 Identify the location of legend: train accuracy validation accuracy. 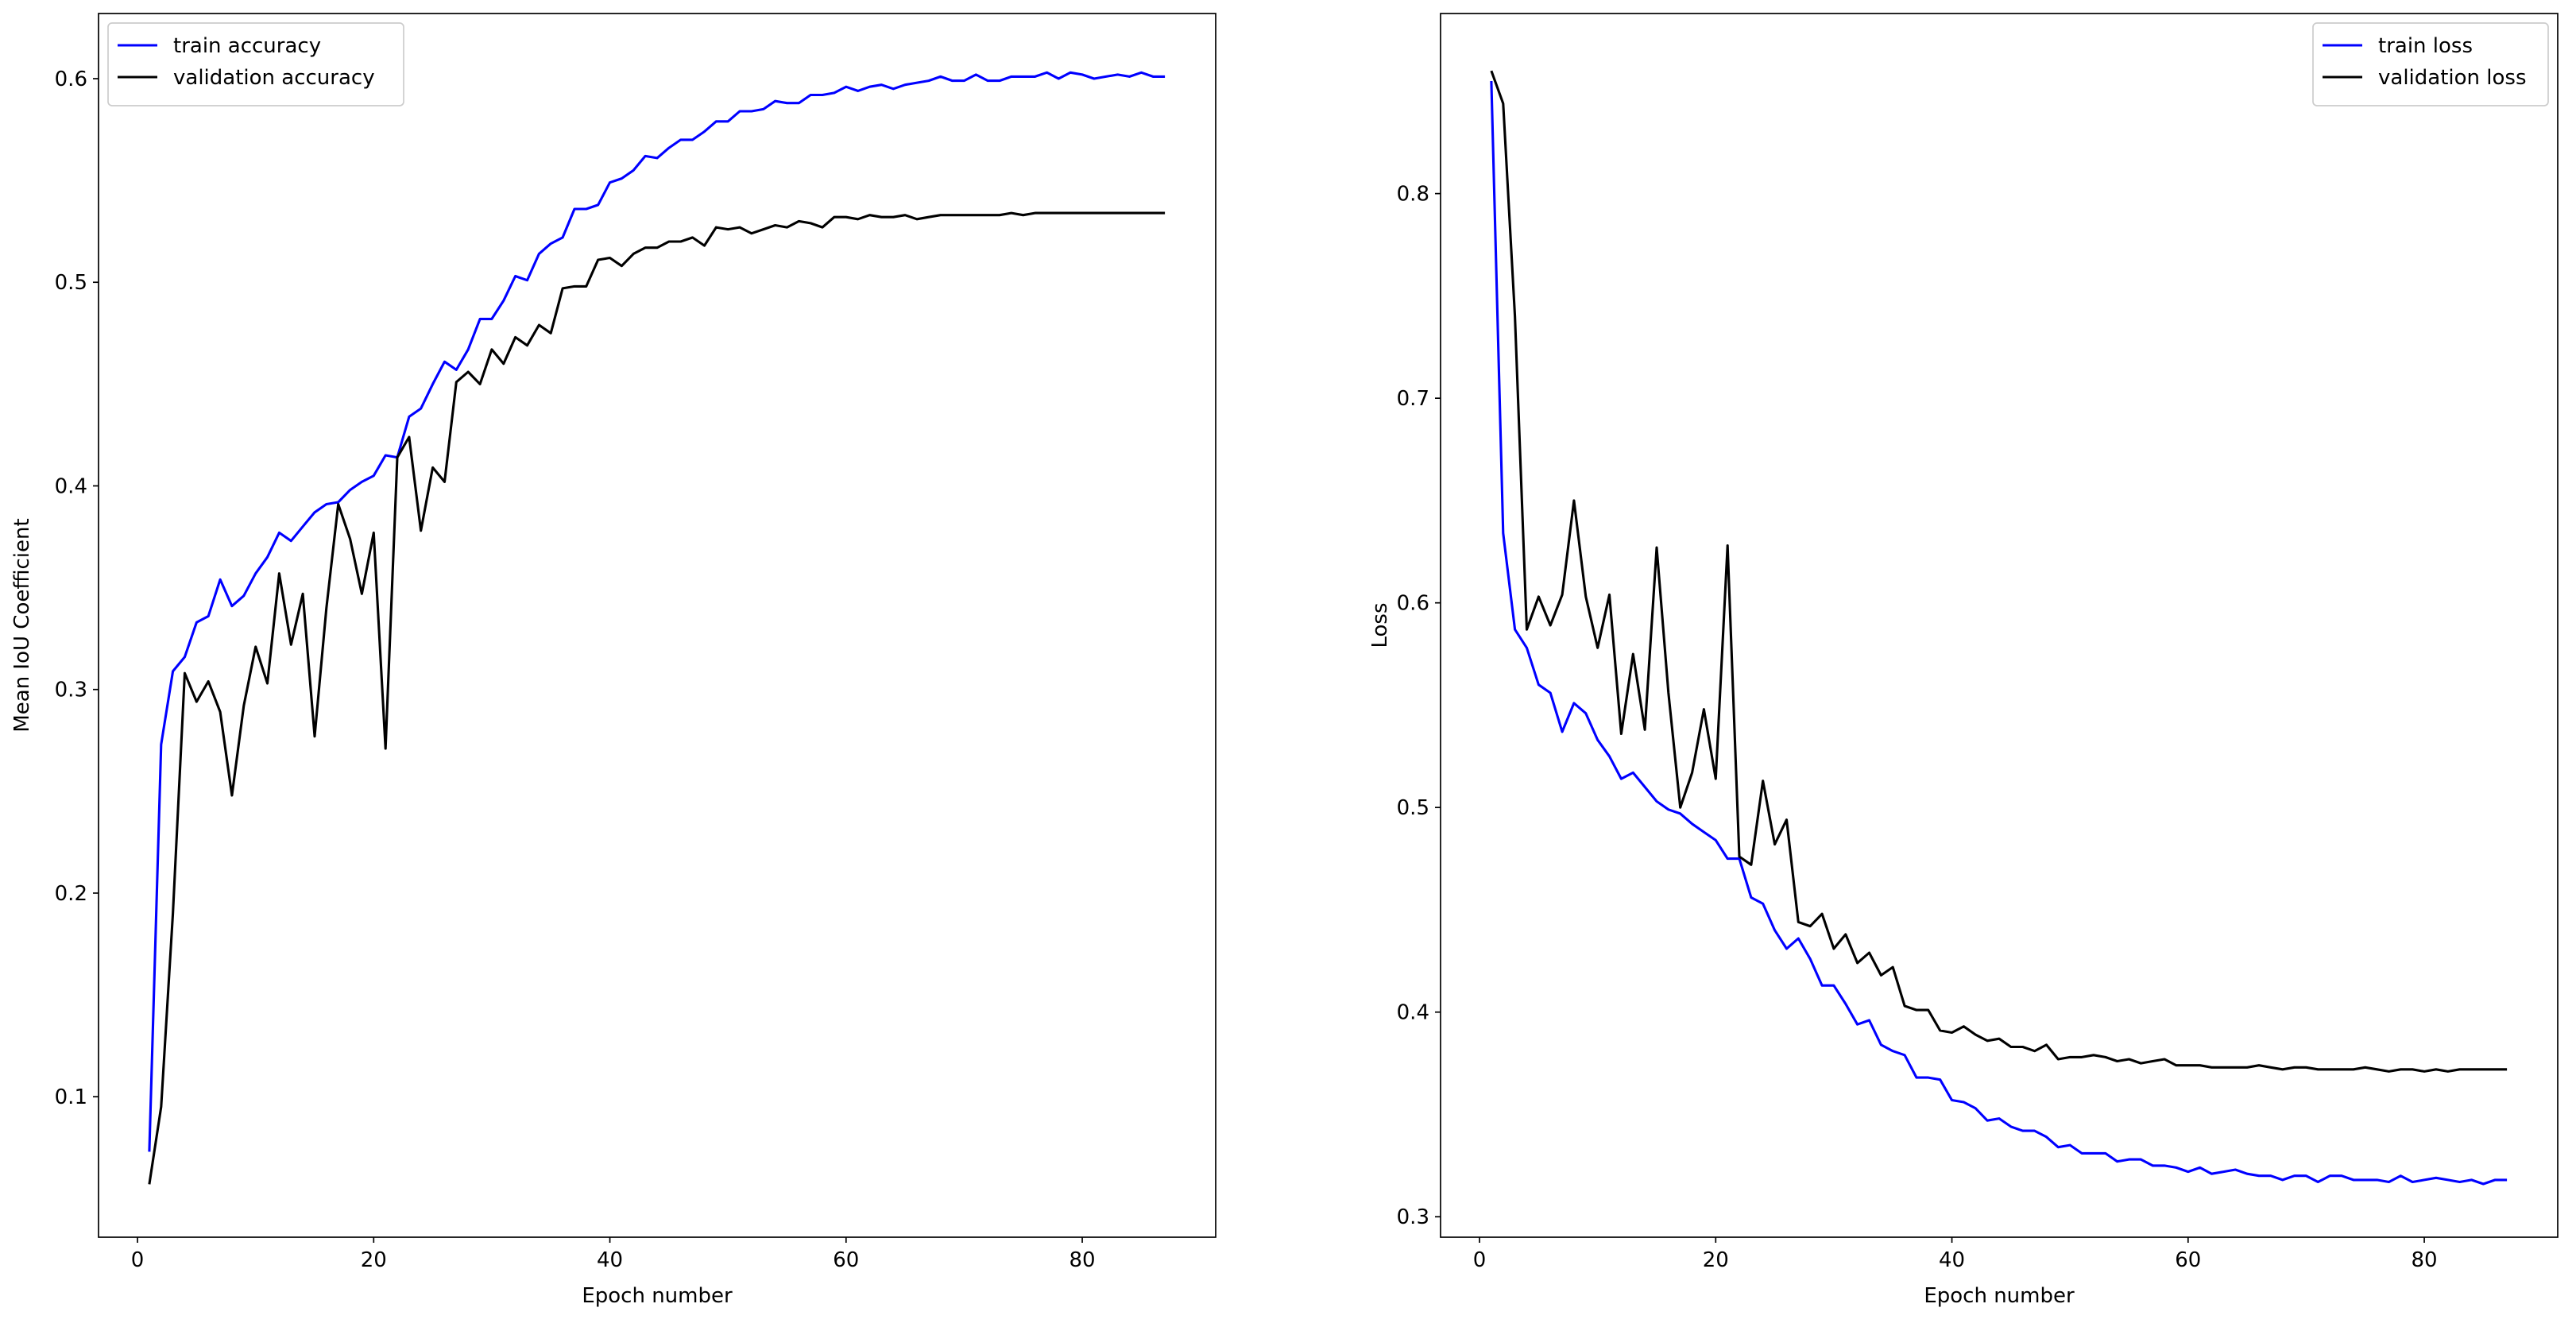
(255, 64).